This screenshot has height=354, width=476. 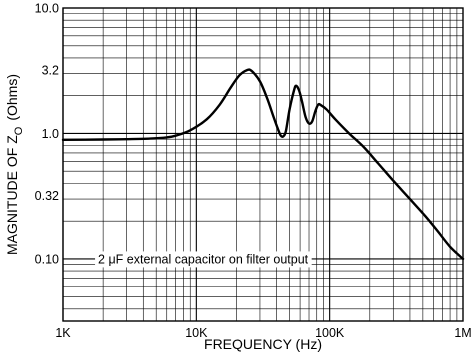 What do you see at coordinates (47, 196) in the screenshot?
I see `y-tick-label: 0.32` at bounding box center [47, 196].